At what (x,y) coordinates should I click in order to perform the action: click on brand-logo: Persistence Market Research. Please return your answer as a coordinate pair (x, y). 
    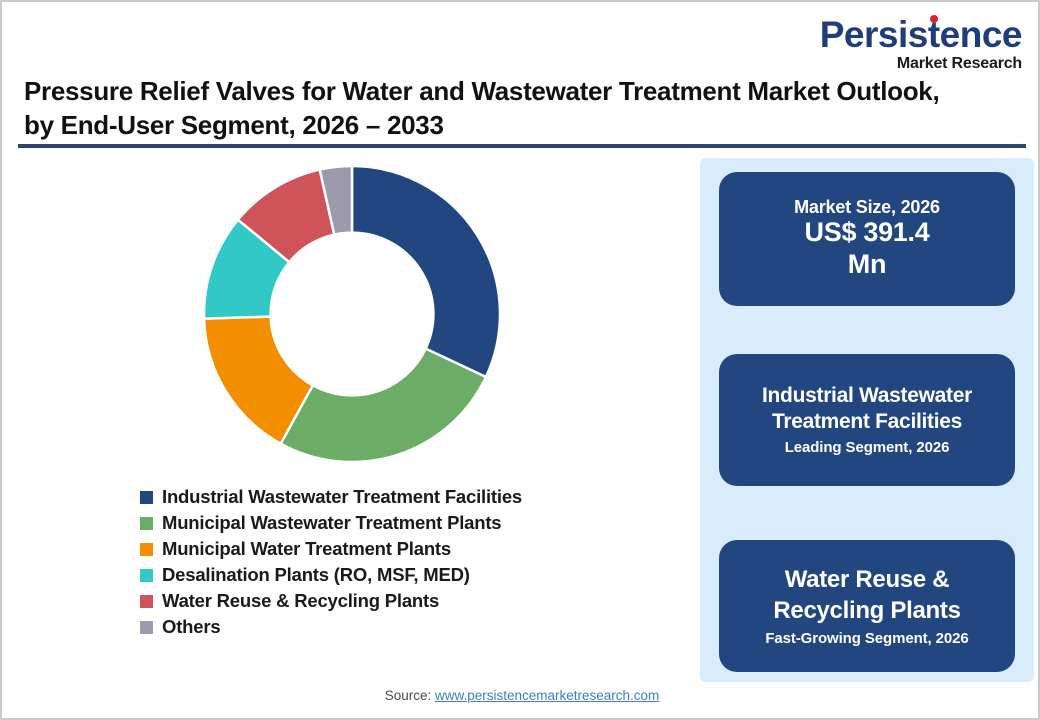
    Looking at the image, I should click on (921, 43).